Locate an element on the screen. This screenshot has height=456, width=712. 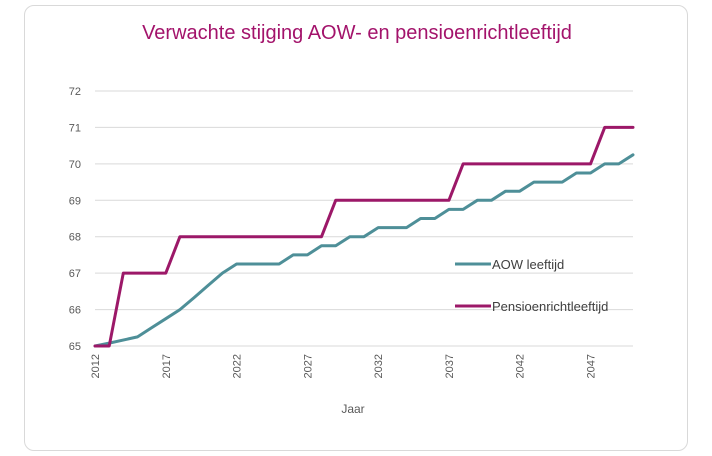
x-tick-label: 2022 is located at coordinates (238, 366).